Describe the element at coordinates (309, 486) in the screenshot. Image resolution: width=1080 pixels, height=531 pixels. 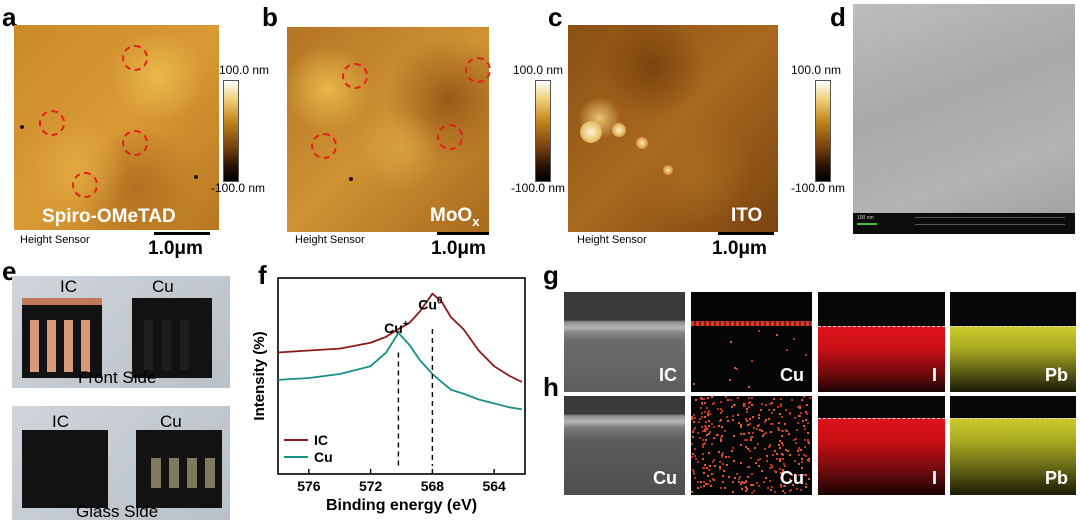
I see `x-tick-label: 576` at that location.